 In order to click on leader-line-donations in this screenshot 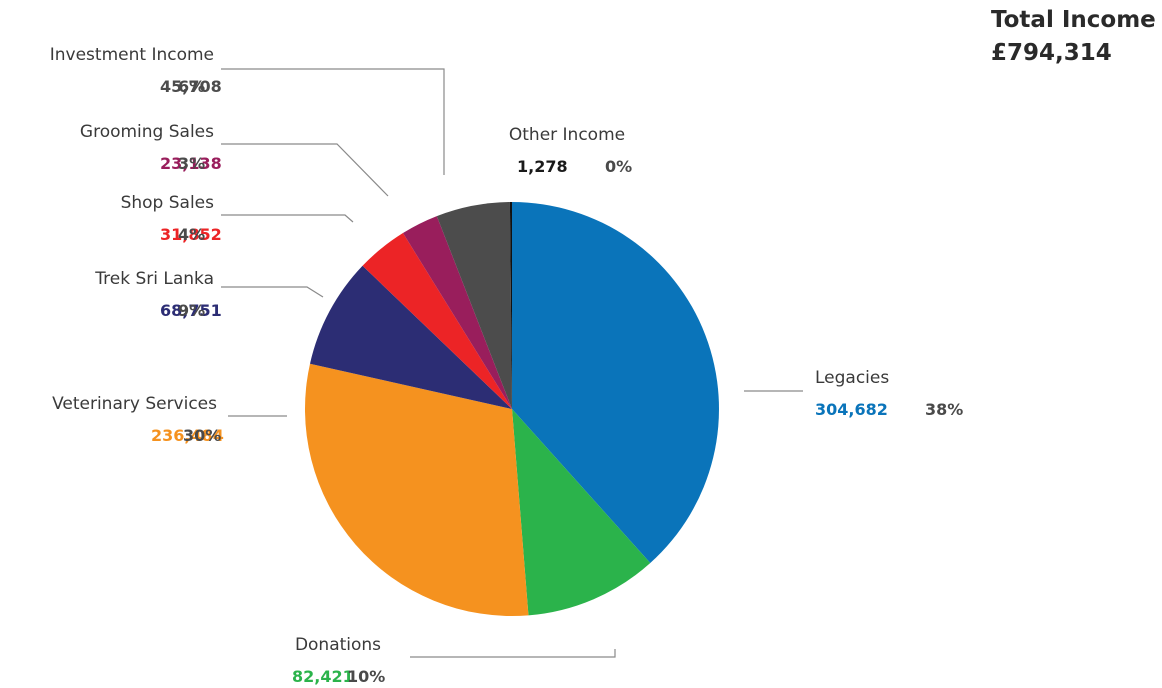, I will do `click(513, 653)`.